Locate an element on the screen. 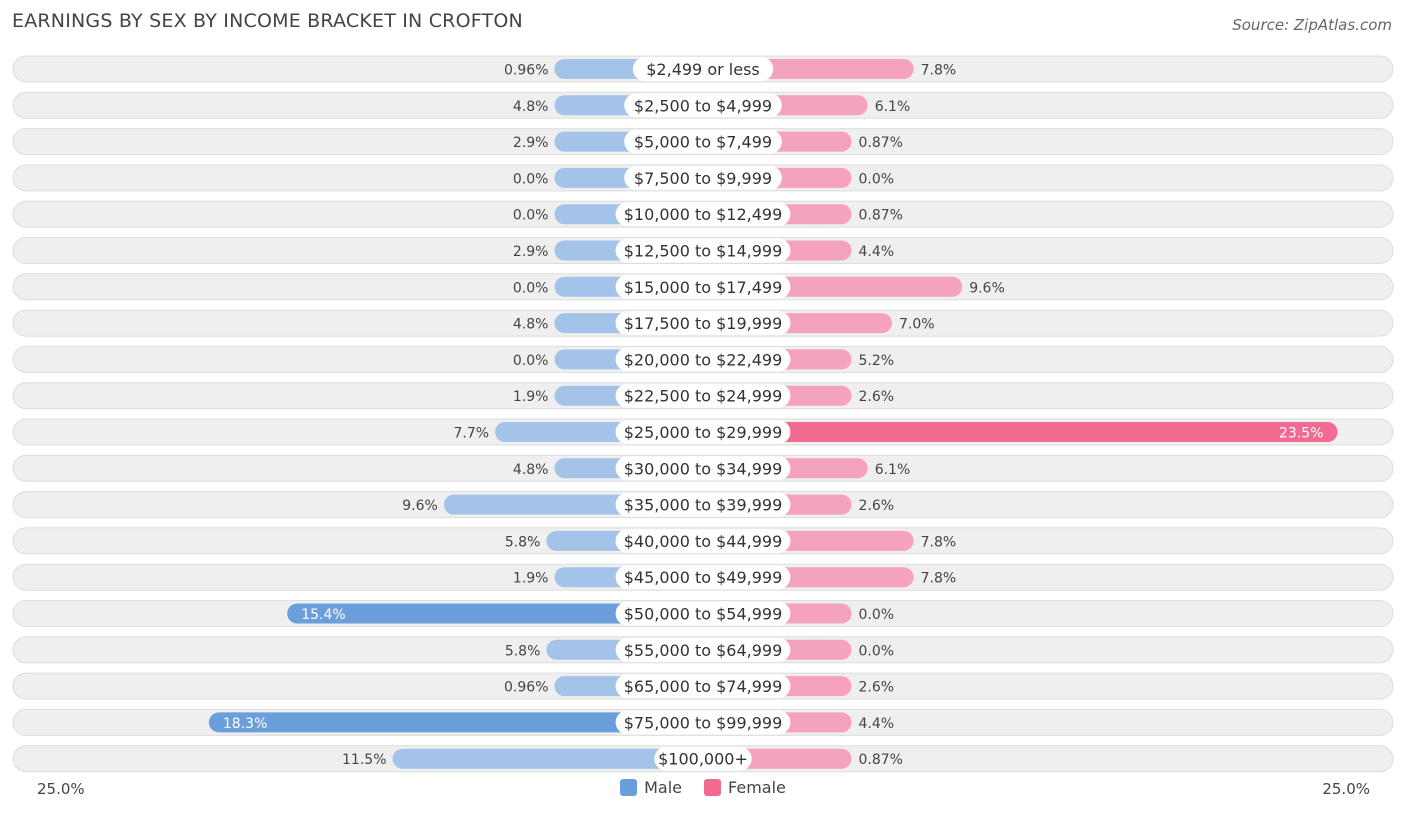 This screenshot has width=1406, height=814. category-label: $15,000 to $17,499 is located at coordinates (703, 287).